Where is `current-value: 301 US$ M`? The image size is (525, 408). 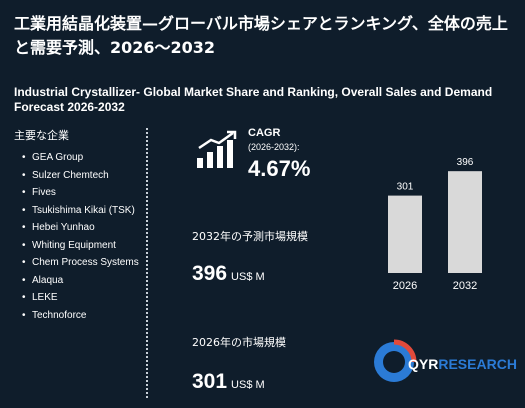
current-value: 301 US$ M is located at coordinates (228, 382).